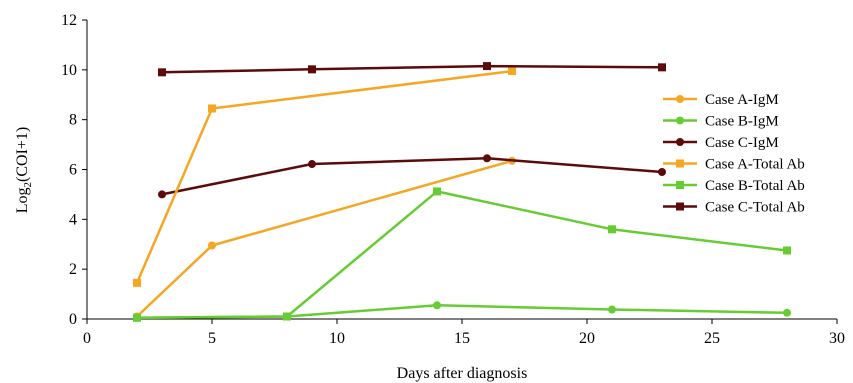 This screenshot has height=383, width=853. I want to click on series-case-c-total-ab, so click(412, 69).